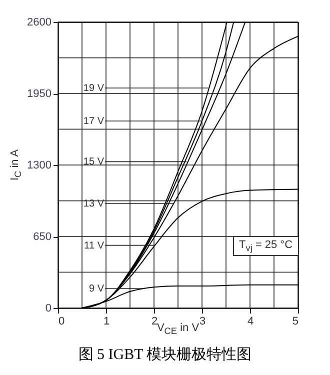 This screenshot has width=330, height=375. Describe the element at coordinates (93, 204) in the screenshot. I see `annotation: 13 V` at that location.